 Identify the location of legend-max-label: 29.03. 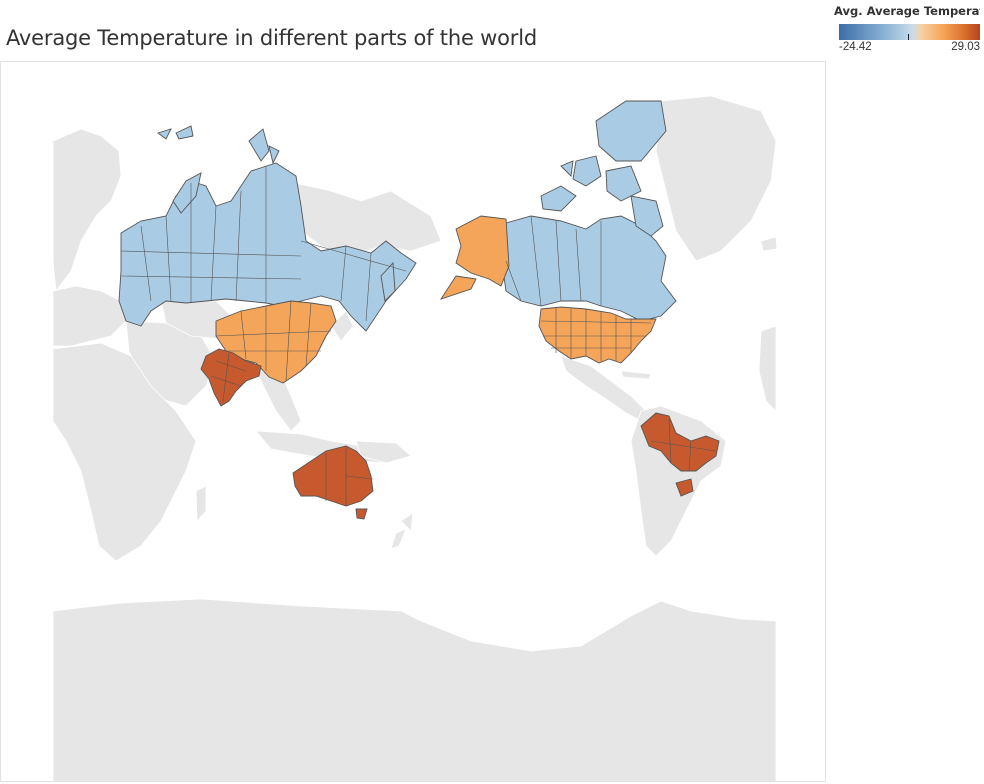
(965, 47).